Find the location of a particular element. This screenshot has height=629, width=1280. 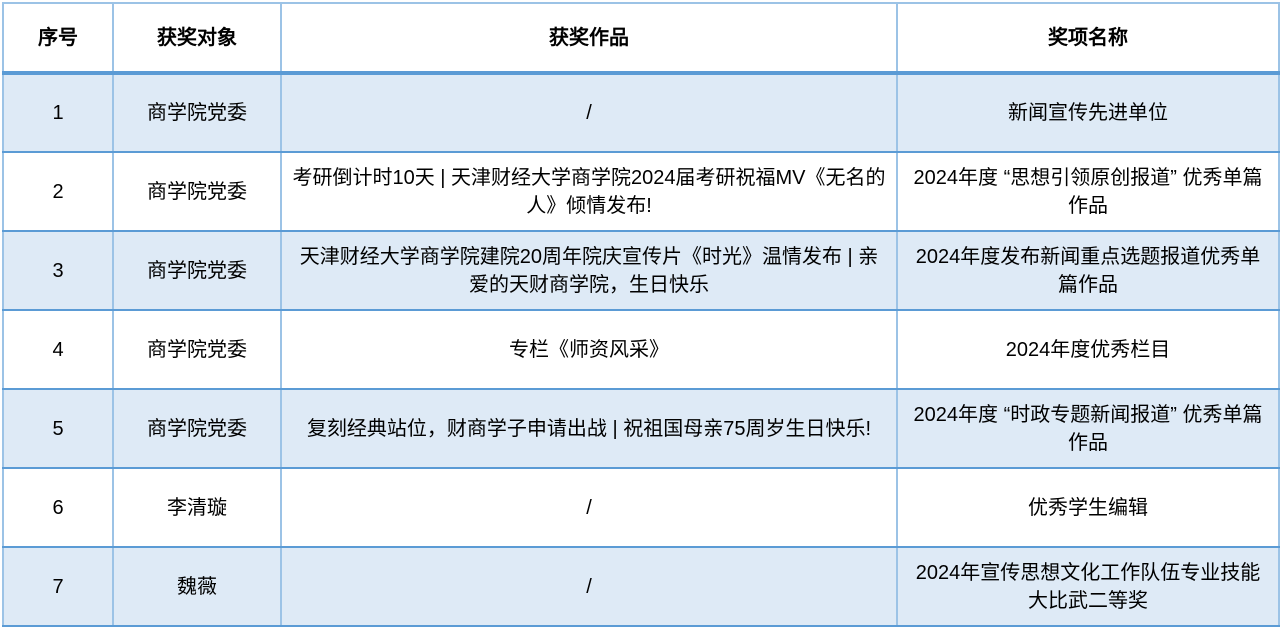

table-header-row: 序号 获奖对象 获奖作品 奖项名称 is located at coordinates (641, 38).